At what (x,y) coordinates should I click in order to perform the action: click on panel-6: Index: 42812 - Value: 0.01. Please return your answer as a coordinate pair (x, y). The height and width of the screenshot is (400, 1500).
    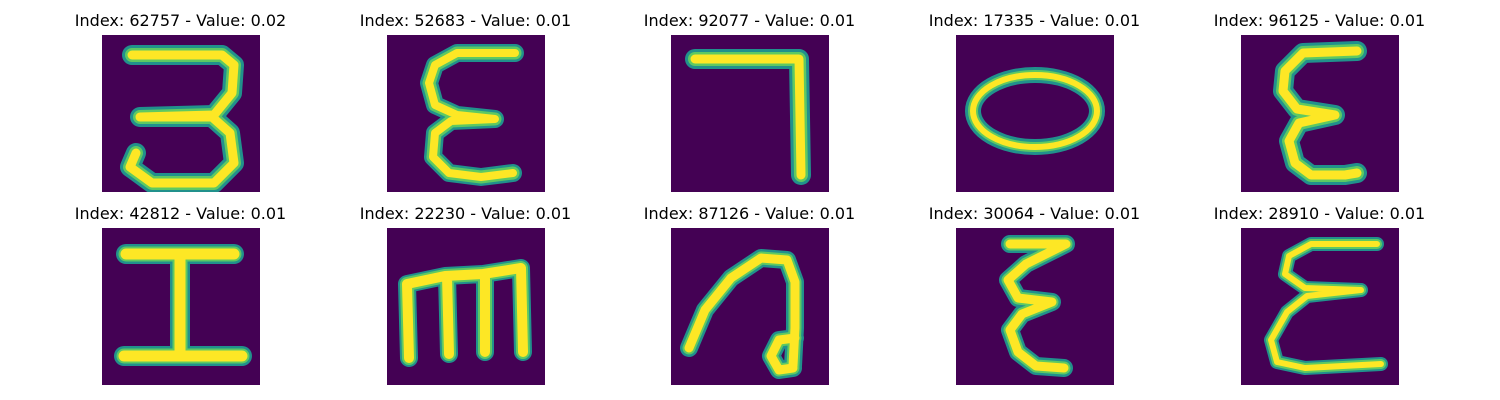
    Looking at the image, I should click on (180, 299).